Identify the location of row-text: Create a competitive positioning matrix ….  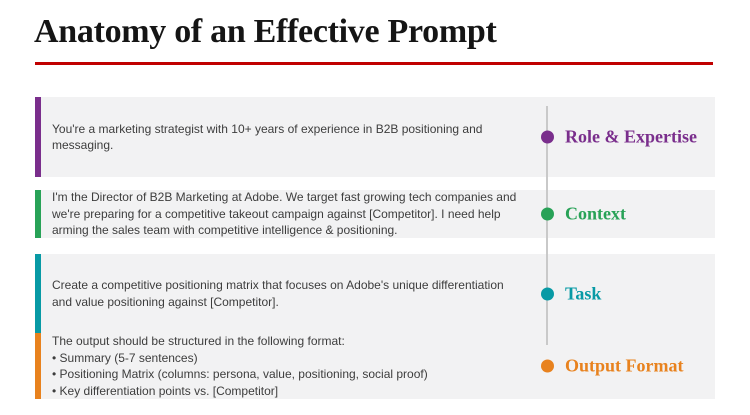
(278, 293).